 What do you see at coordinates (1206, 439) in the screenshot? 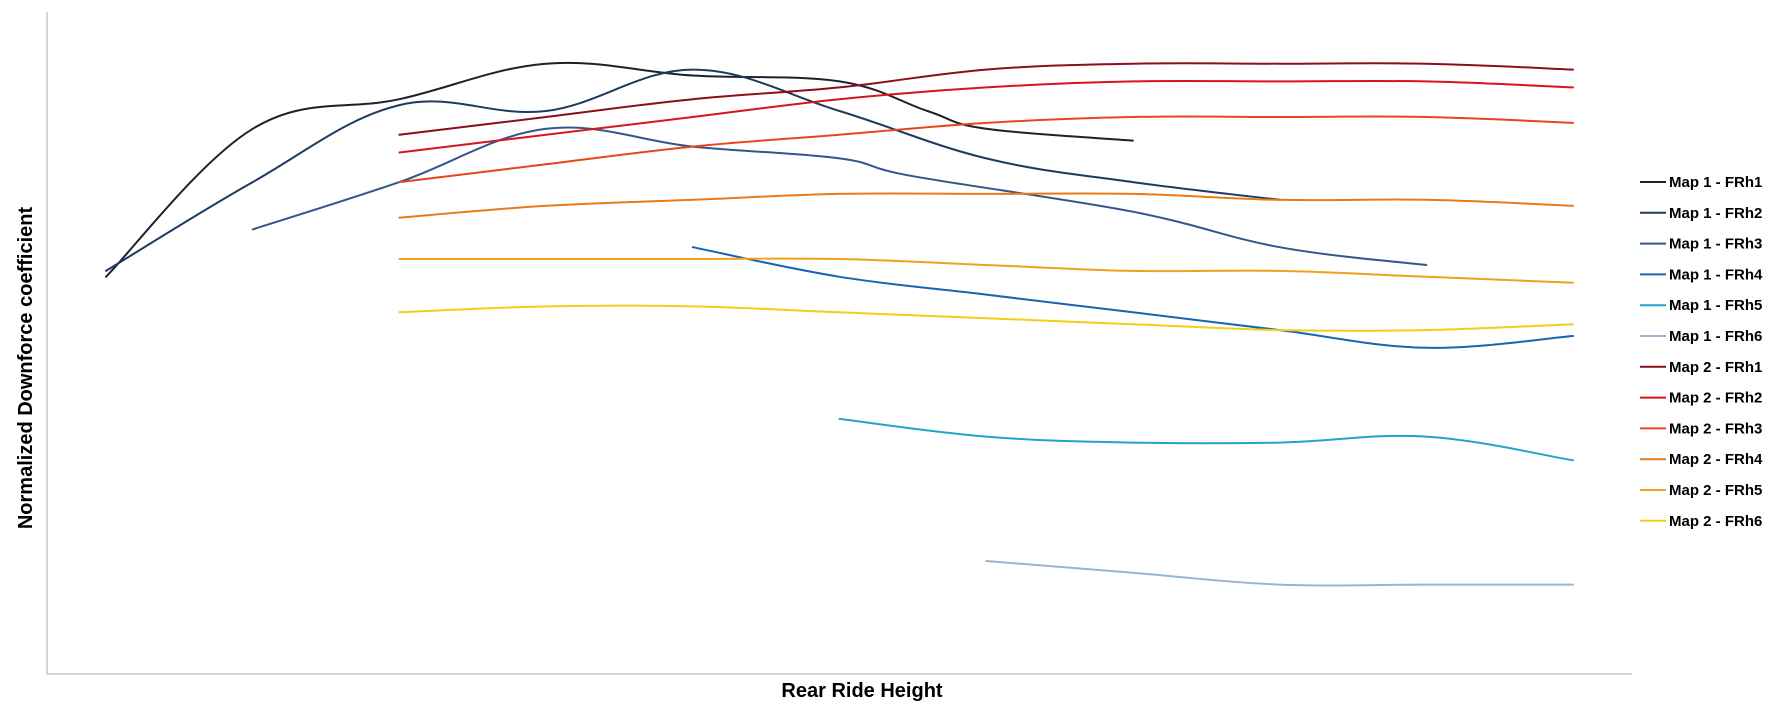
I see `series-line-map-1-frh5` at bounding box center [1206, 439].